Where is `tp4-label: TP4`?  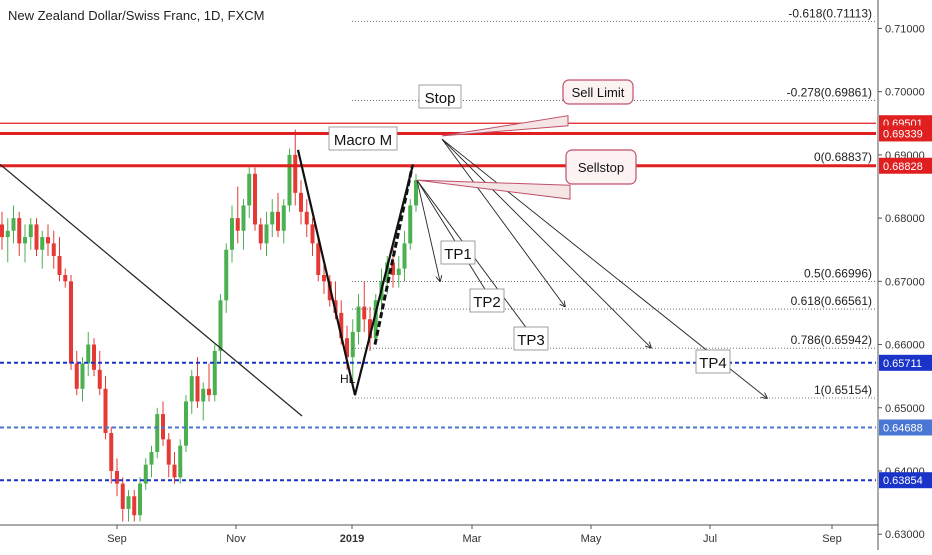
tp4-label: TP4 is located at coordinates (713, 363).